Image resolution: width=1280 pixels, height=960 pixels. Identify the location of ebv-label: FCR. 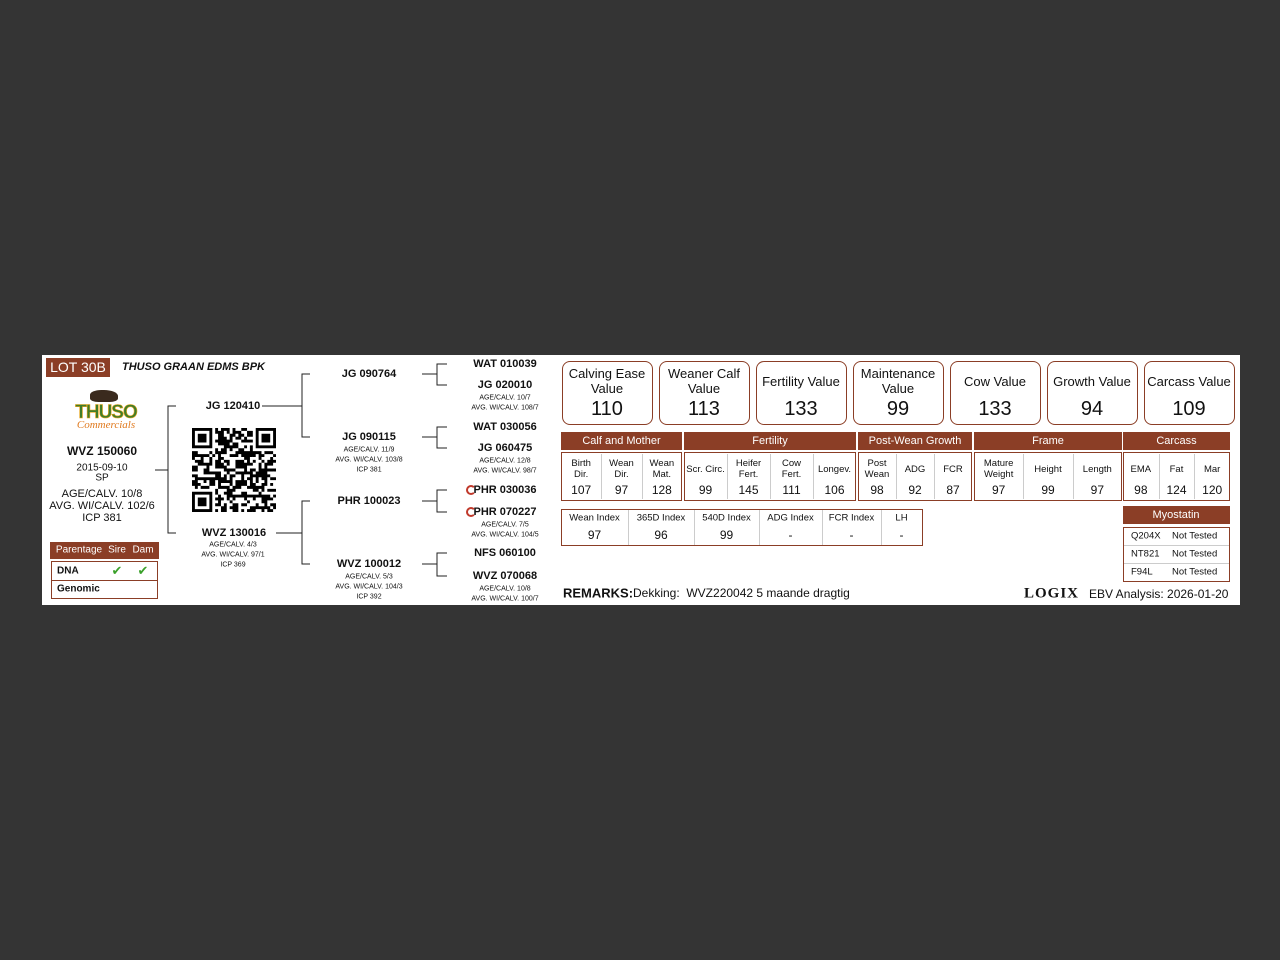
(953, 469).